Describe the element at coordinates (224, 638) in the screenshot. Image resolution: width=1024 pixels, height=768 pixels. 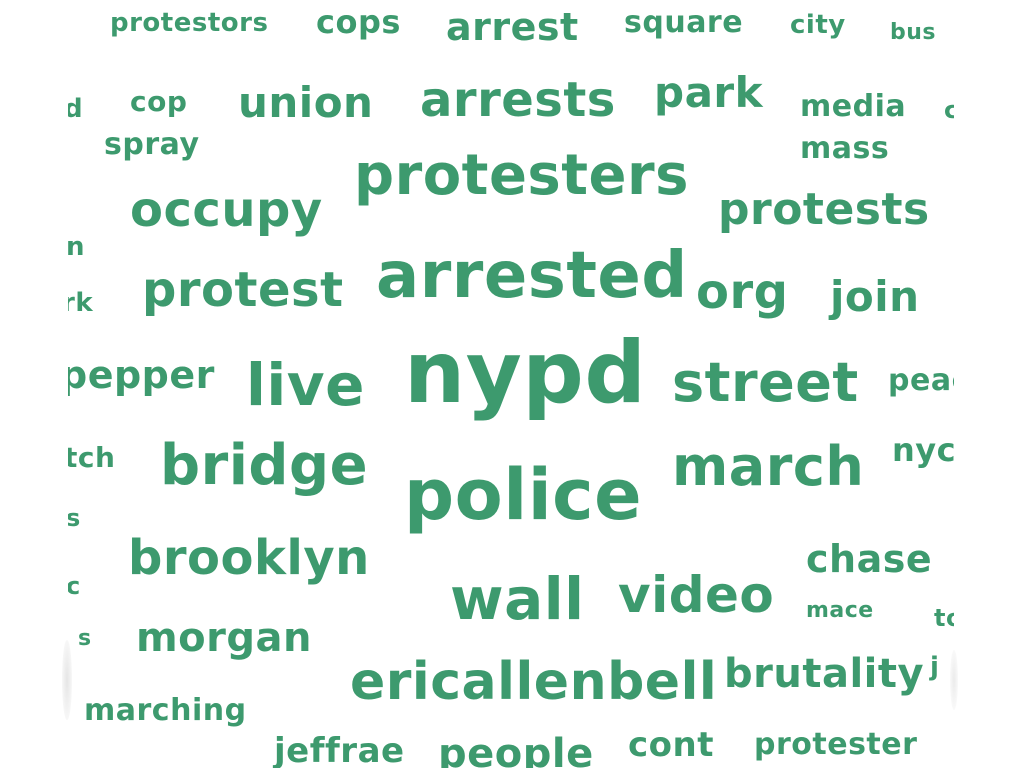
I see `word-morgan: morgan` at that location.